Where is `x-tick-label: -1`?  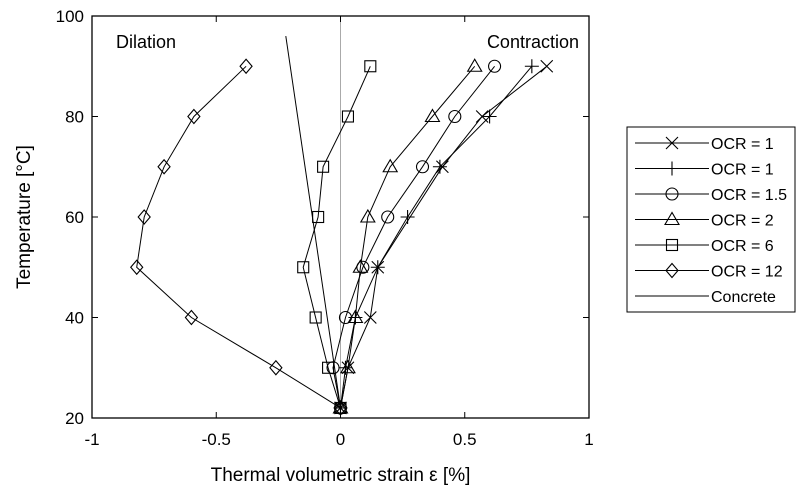 x-tick-label: -1 is located at coordinates (91, 439).